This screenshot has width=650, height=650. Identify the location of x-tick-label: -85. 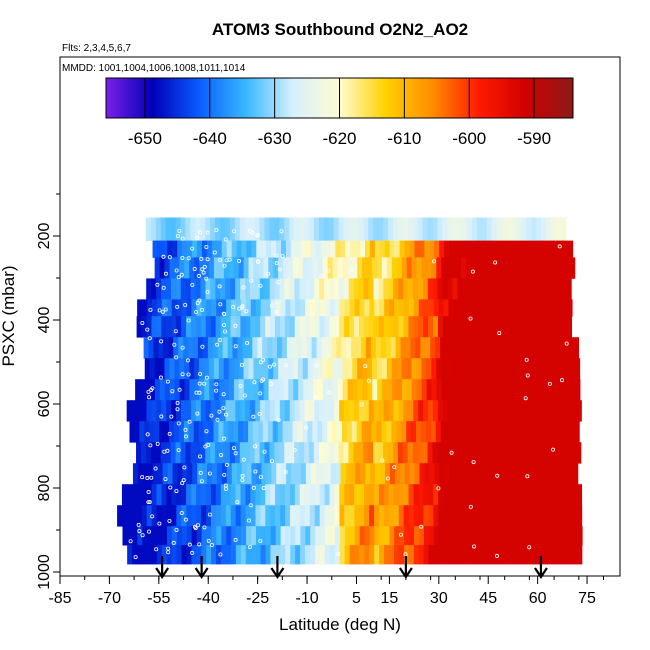
(59, 598).